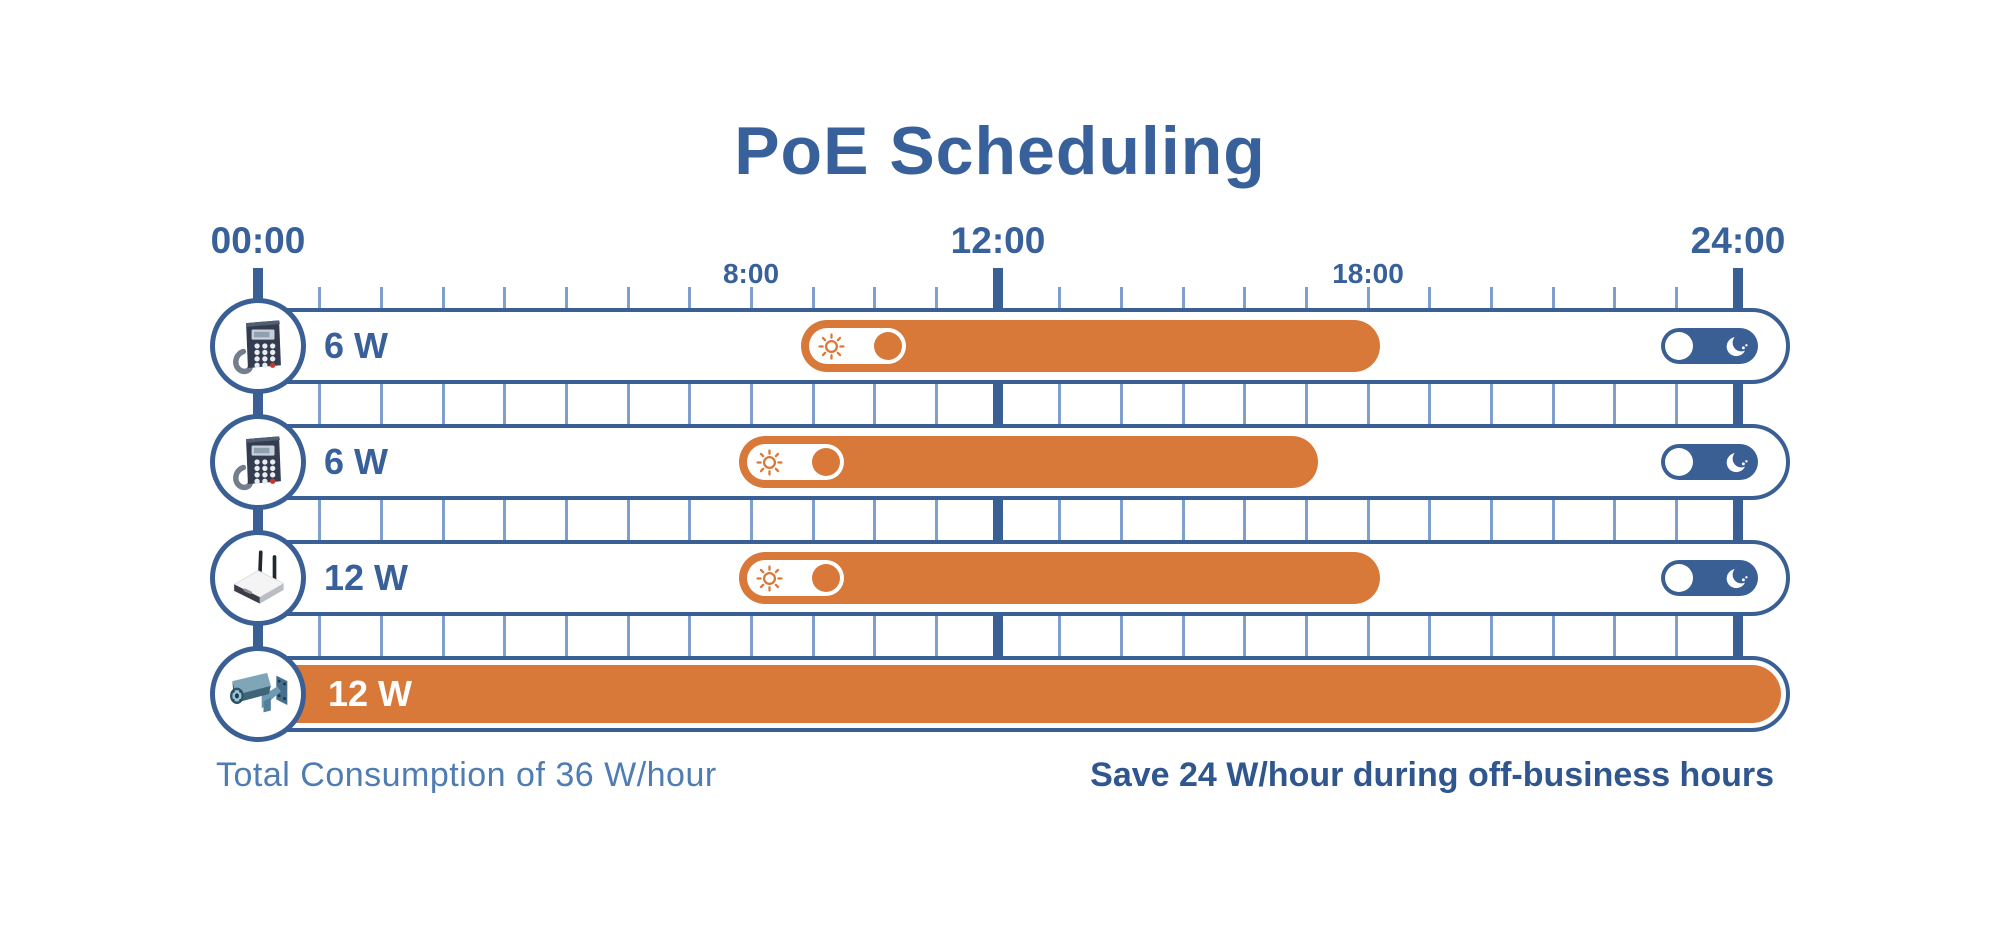 Image resolution: width=2000 pixels, height=932 pixels. I want to click on time-label-0000: 00:00, so click(258, 240).